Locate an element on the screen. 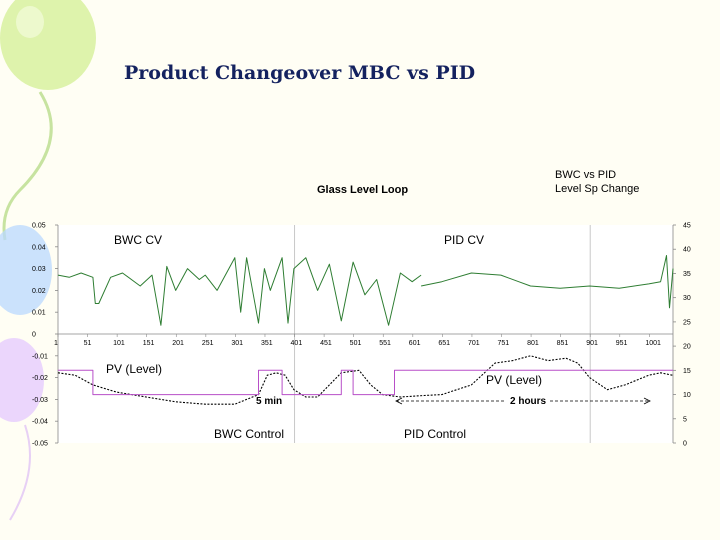 Image resolution: width=720 pixels, height=540 pixels. annotation-5-min: 5 min is located at coordinates (269, 401).